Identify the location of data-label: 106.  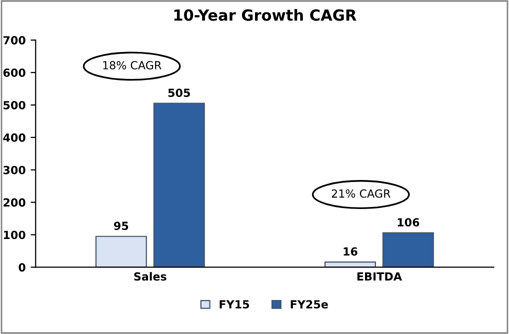
(409, 222).